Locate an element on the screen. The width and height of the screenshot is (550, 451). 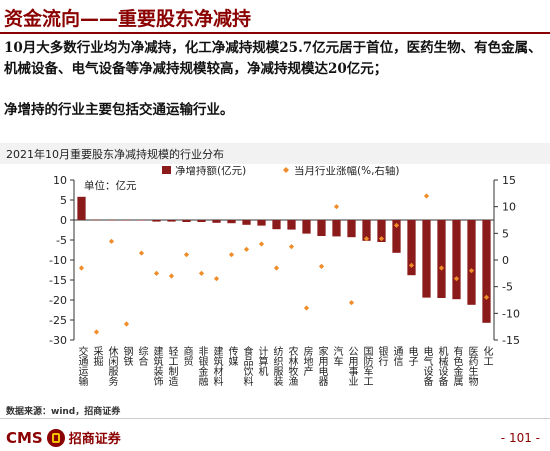
right-axis-tick-label: 0 is located at coordinates (505, 260).